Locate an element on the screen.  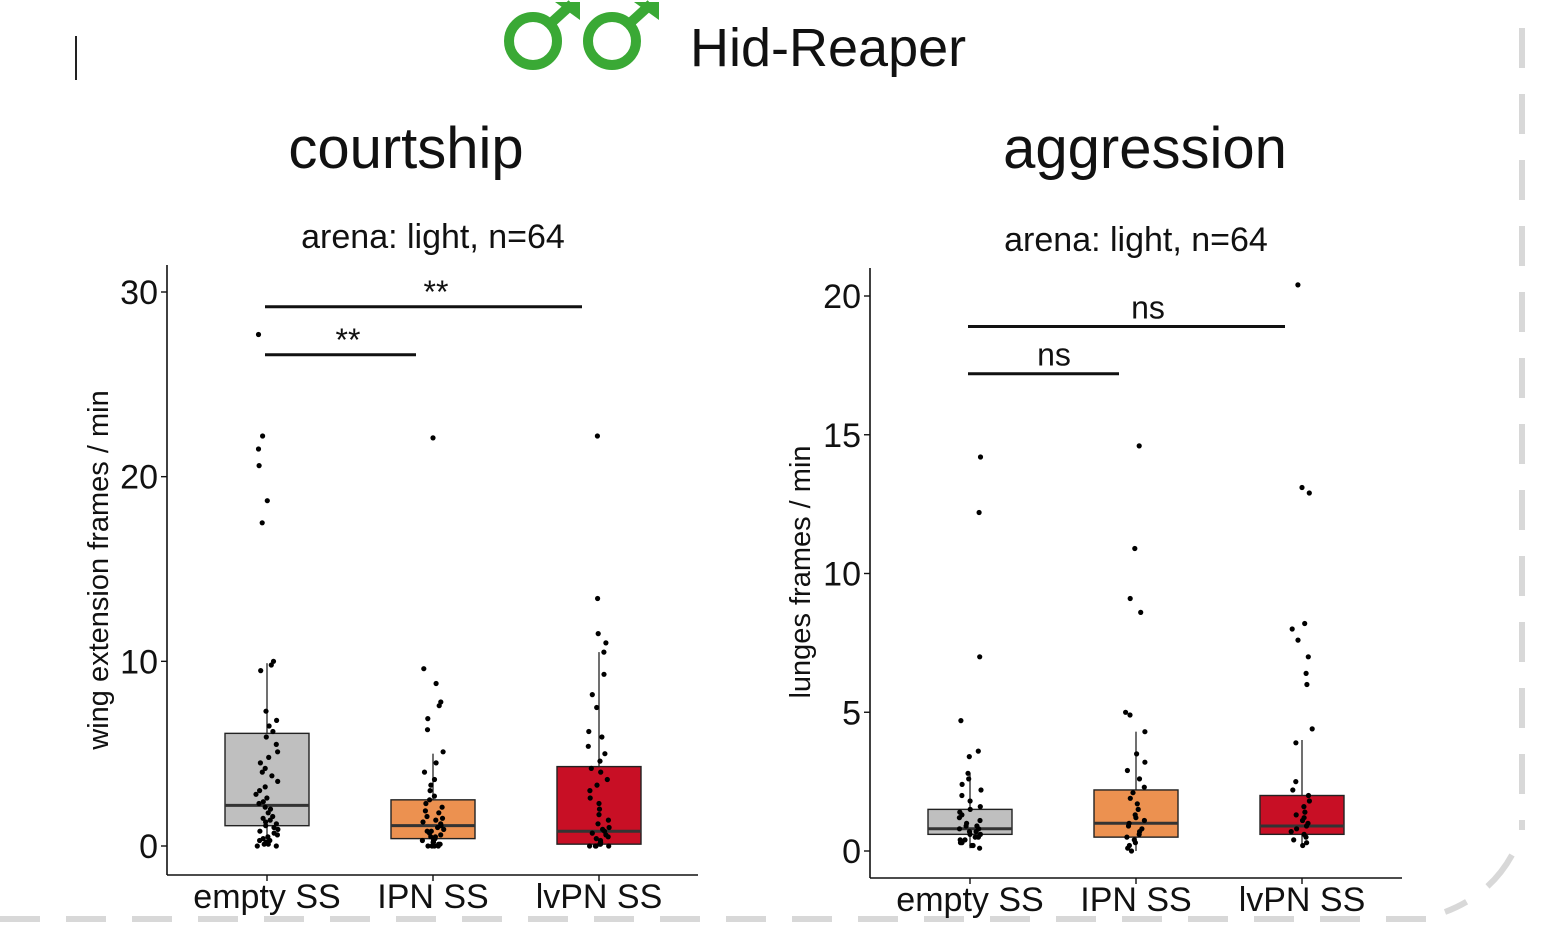
significance-label: ** is located at coordinates (348, 340).